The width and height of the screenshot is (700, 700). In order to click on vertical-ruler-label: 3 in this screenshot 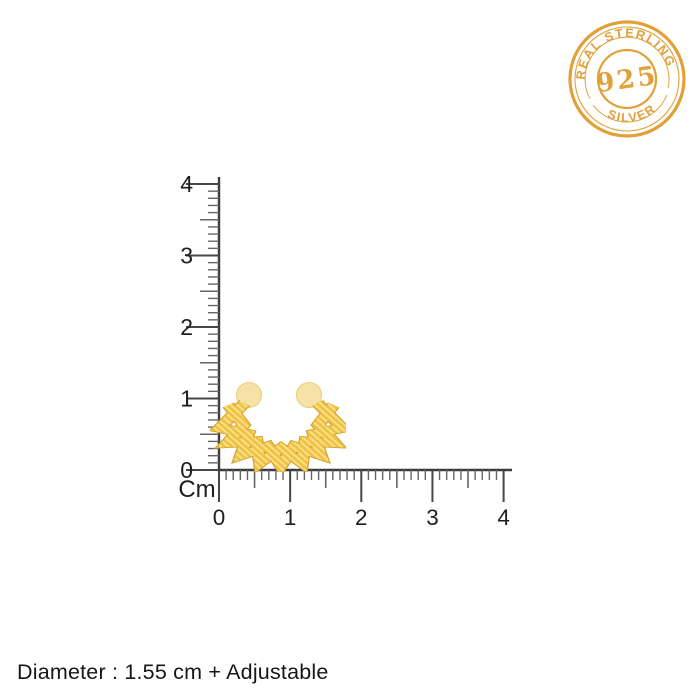, I will do `click(186, 256)`.